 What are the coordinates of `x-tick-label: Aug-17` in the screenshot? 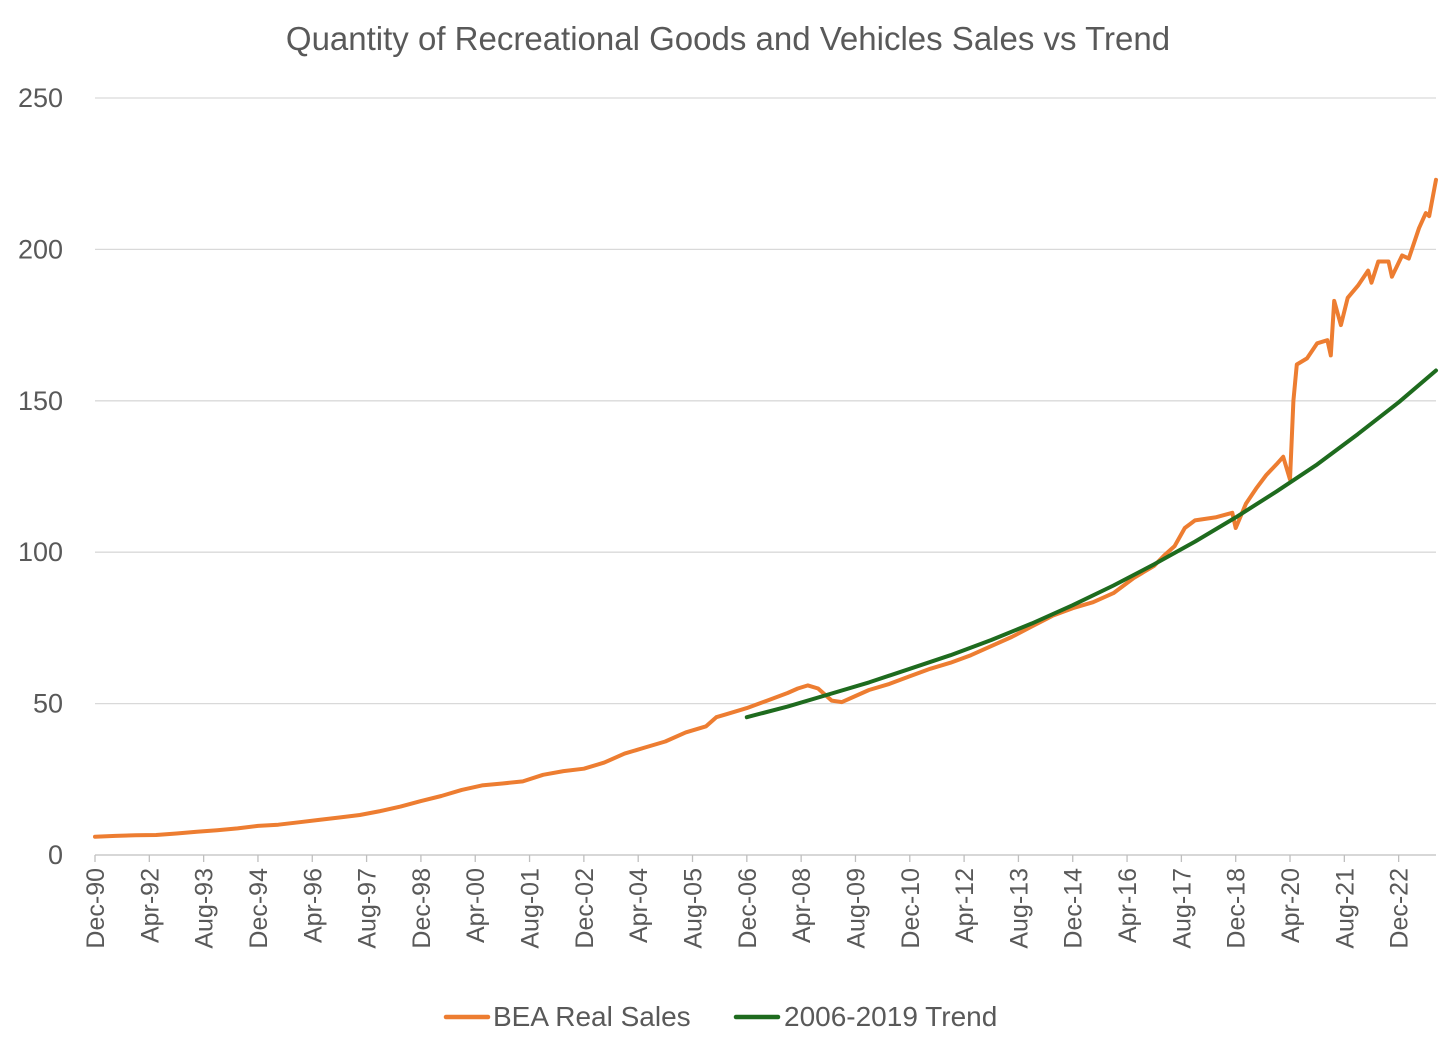 It's located at (1182, 908).